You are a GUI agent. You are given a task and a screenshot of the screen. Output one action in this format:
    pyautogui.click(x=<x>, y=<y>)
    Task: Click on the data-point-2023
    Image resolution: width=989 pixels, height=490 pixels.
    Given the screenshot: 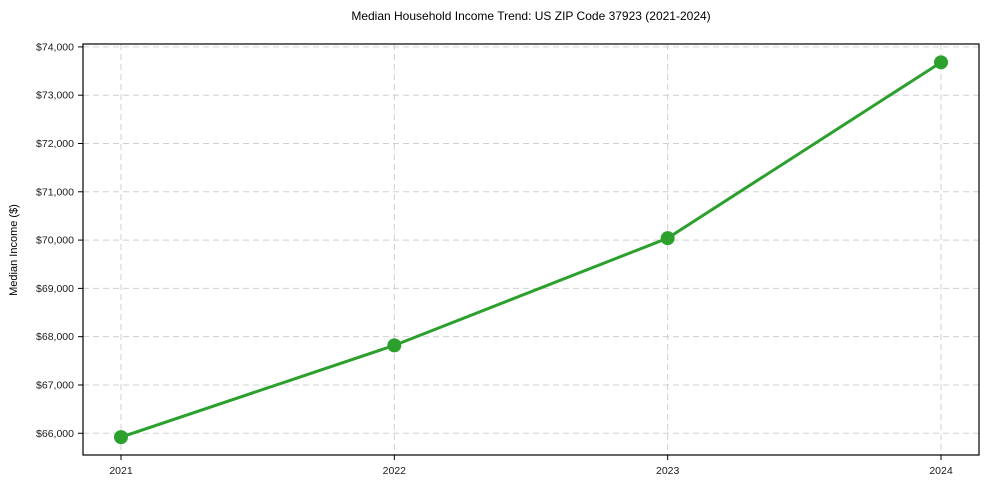 What is the action you would take?
    pyautogui.click(x=667, y=238)
    